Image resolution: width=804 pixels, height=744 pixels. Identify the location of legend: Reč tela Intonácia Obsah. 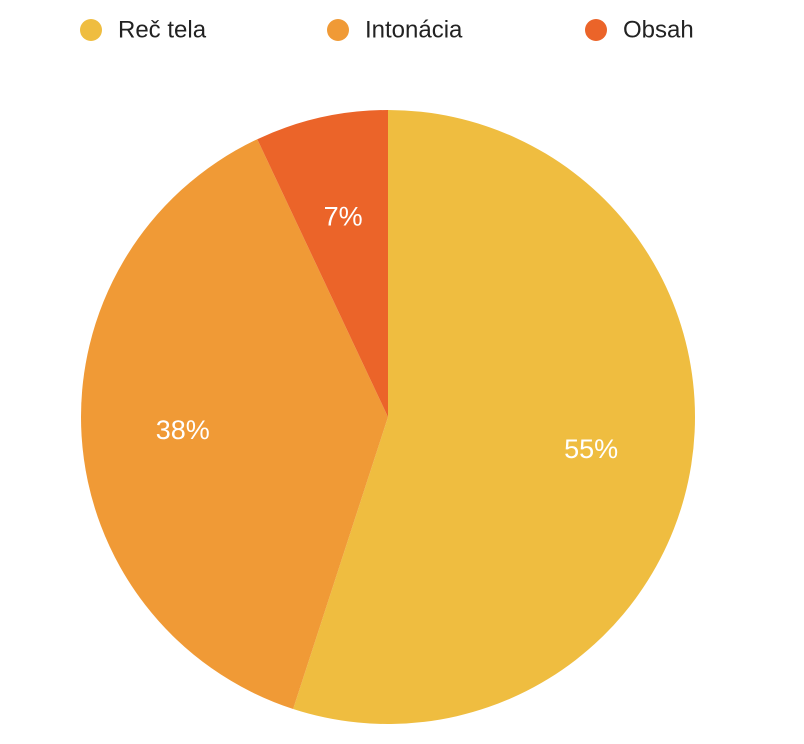
(387, 30).